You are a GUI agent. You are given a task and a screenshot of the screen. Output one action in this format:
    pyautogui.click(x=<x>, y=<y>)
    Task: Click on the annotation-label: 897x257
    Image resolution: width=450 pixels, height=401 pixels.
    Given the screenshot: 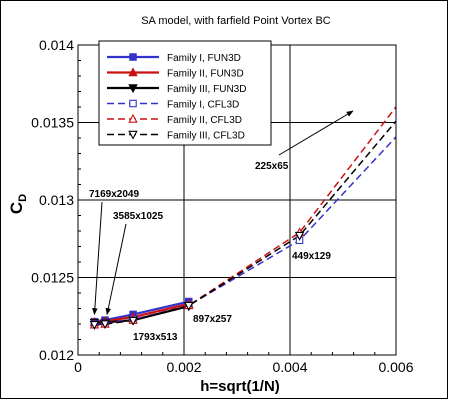 What is the action you would take?
    pyautogui.click(x=212, y=319)
    